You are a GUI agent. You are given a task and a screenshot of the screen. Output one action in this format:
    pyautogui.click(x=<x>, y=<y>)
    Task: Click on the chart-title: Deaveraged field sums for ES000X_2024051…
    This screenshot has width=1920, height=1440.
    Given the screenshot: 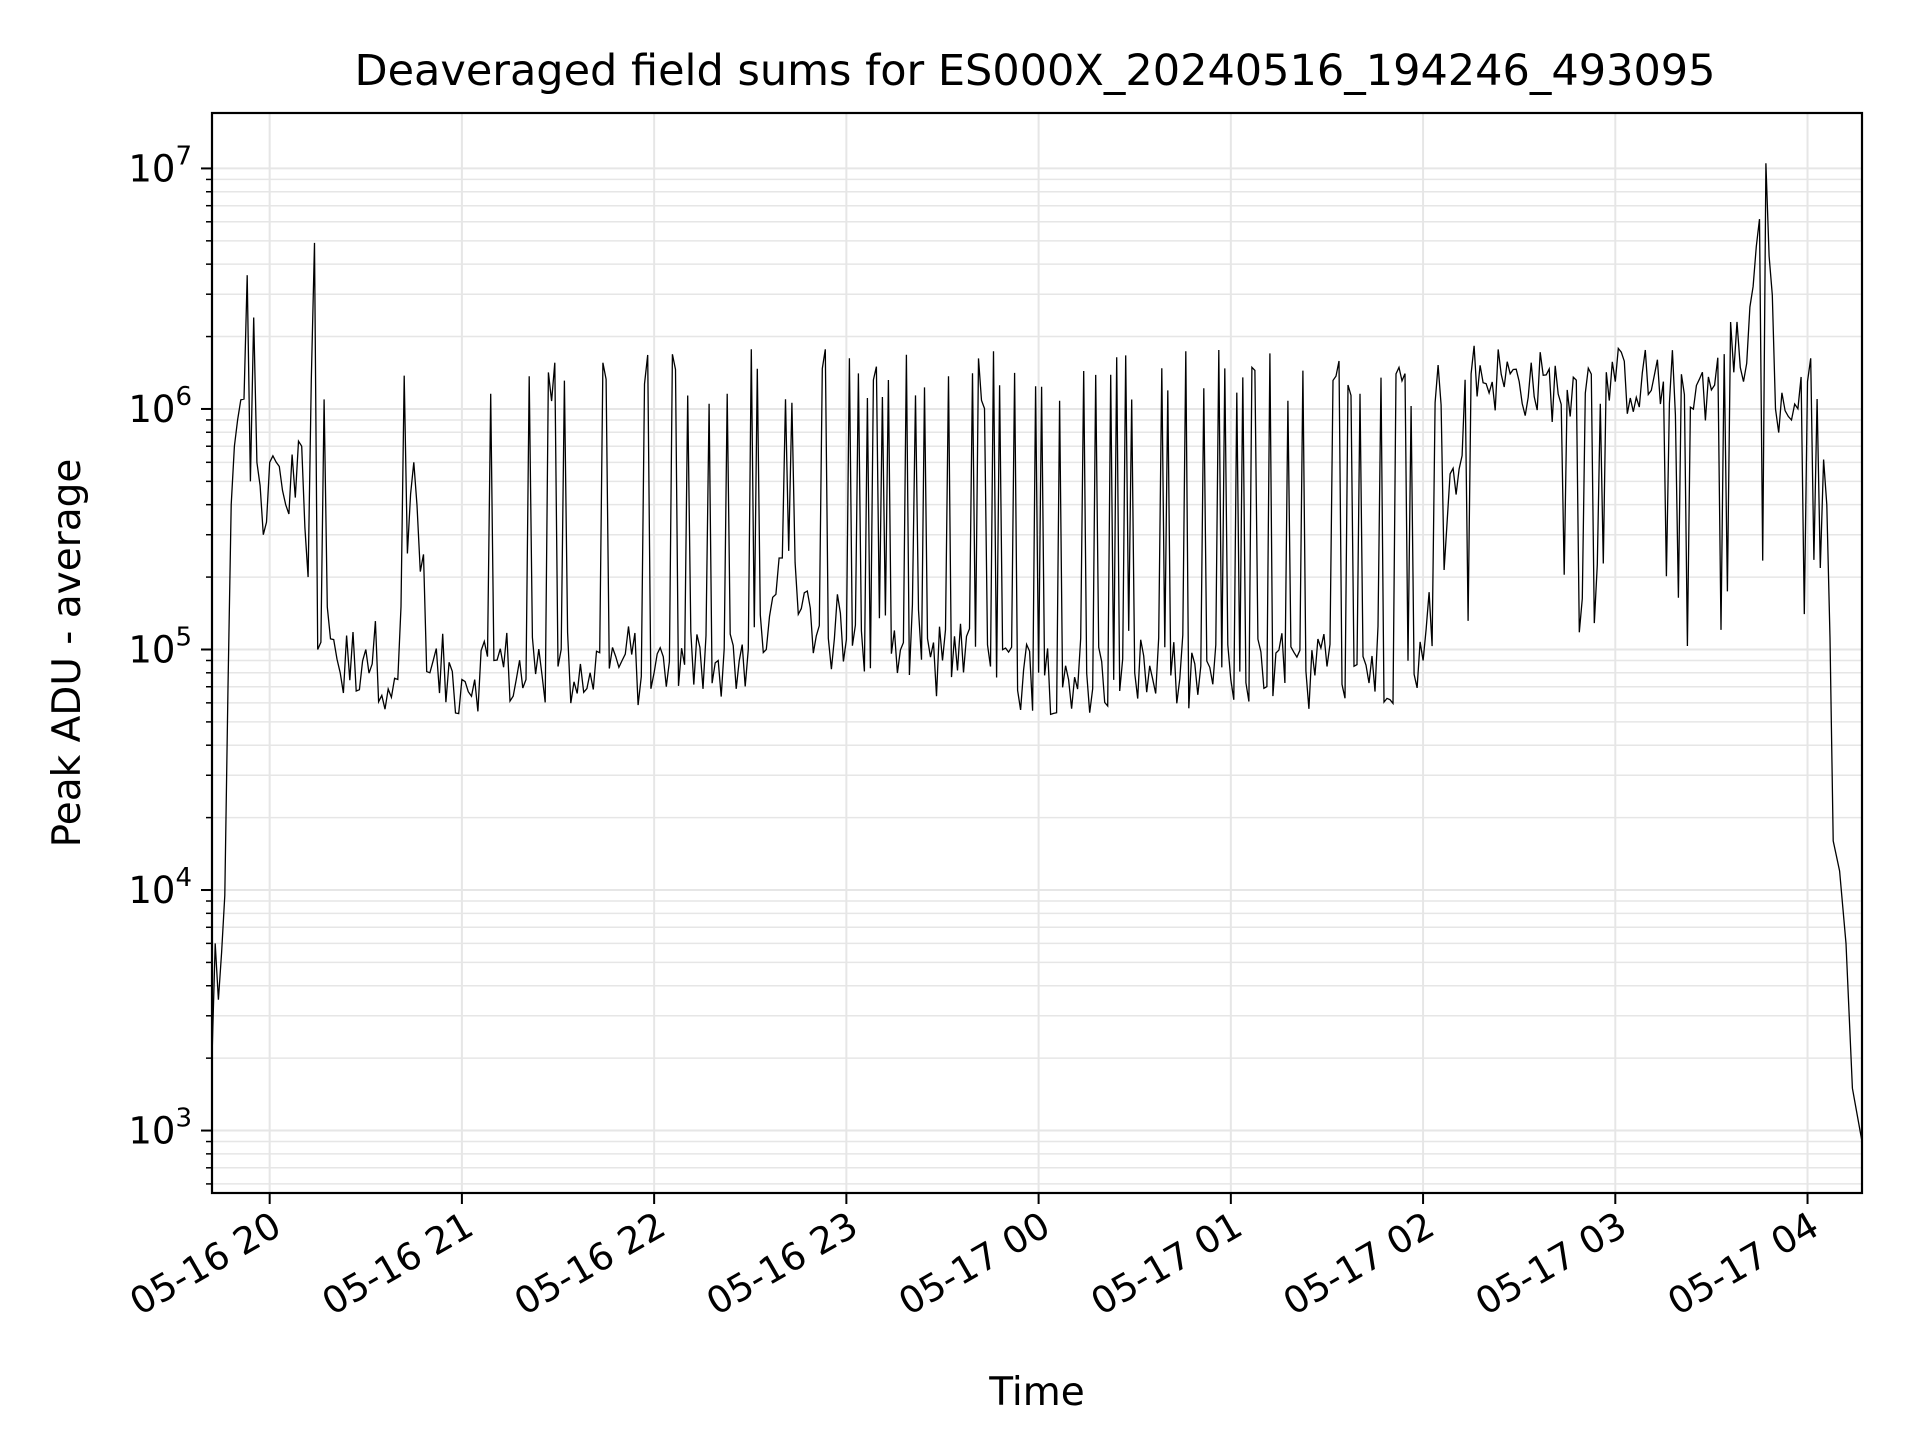 What is the action you would take?
    pyautogui.click(x=1034, y=71)
    